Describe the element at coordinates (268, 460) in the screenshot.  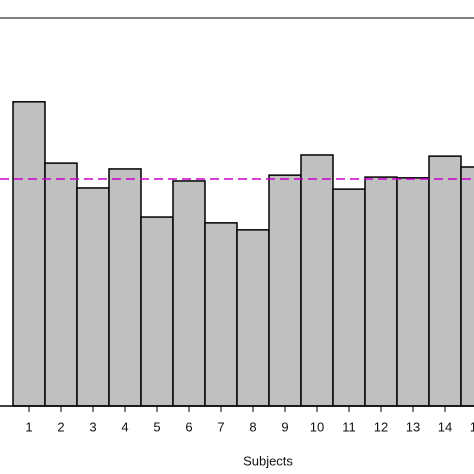
I see `x-axis-label: Subjects` at that location.